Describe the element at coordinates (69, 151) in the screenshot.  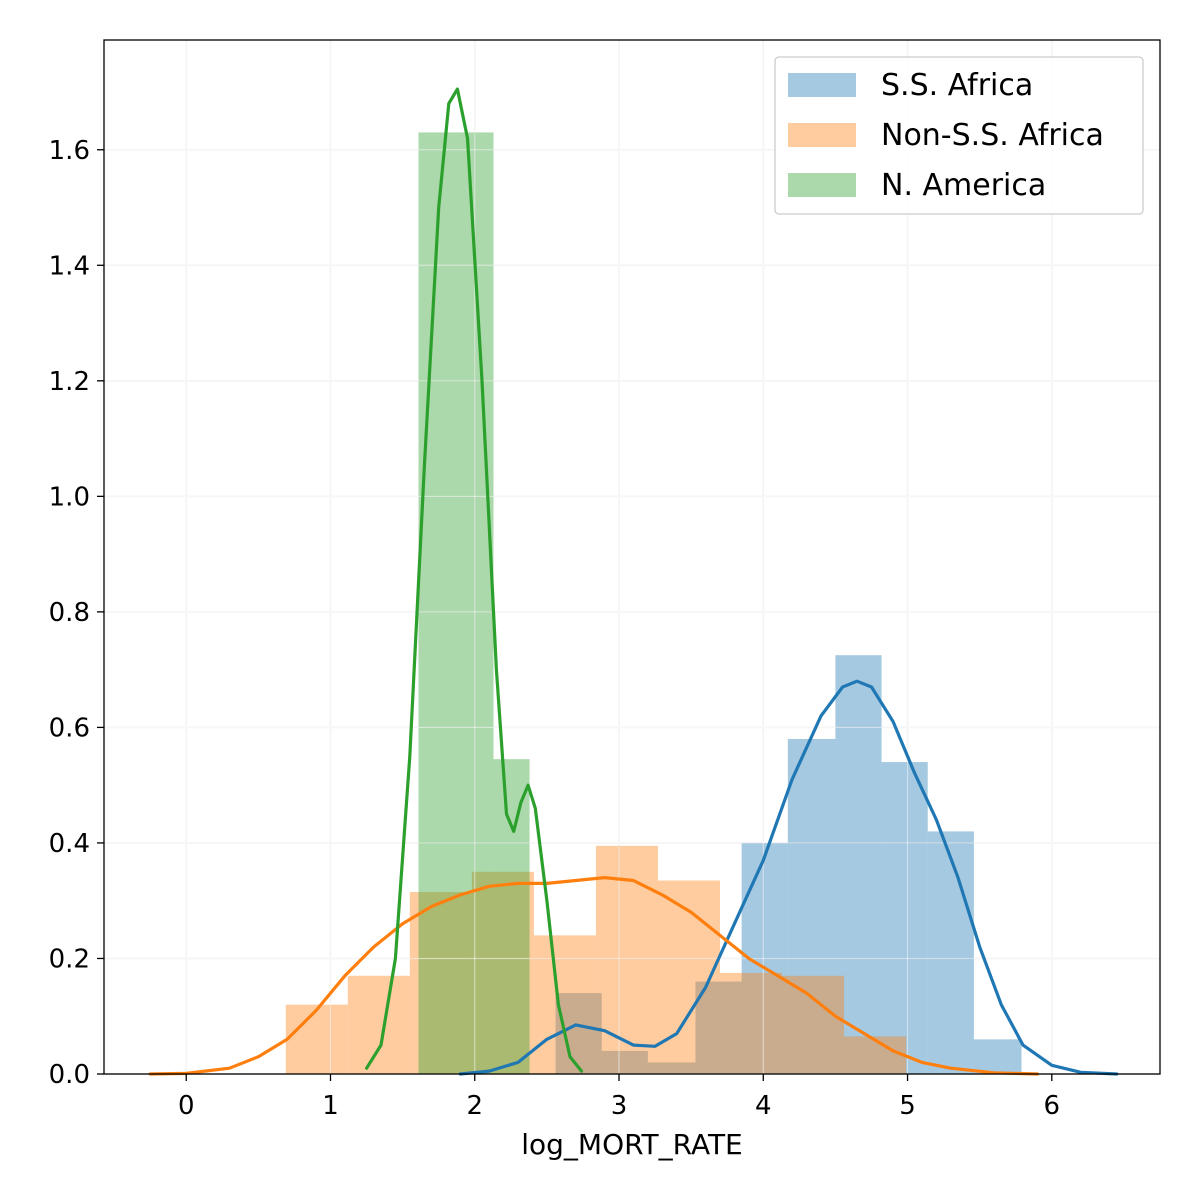
I see `y-tick-label: 1.6` at that location.